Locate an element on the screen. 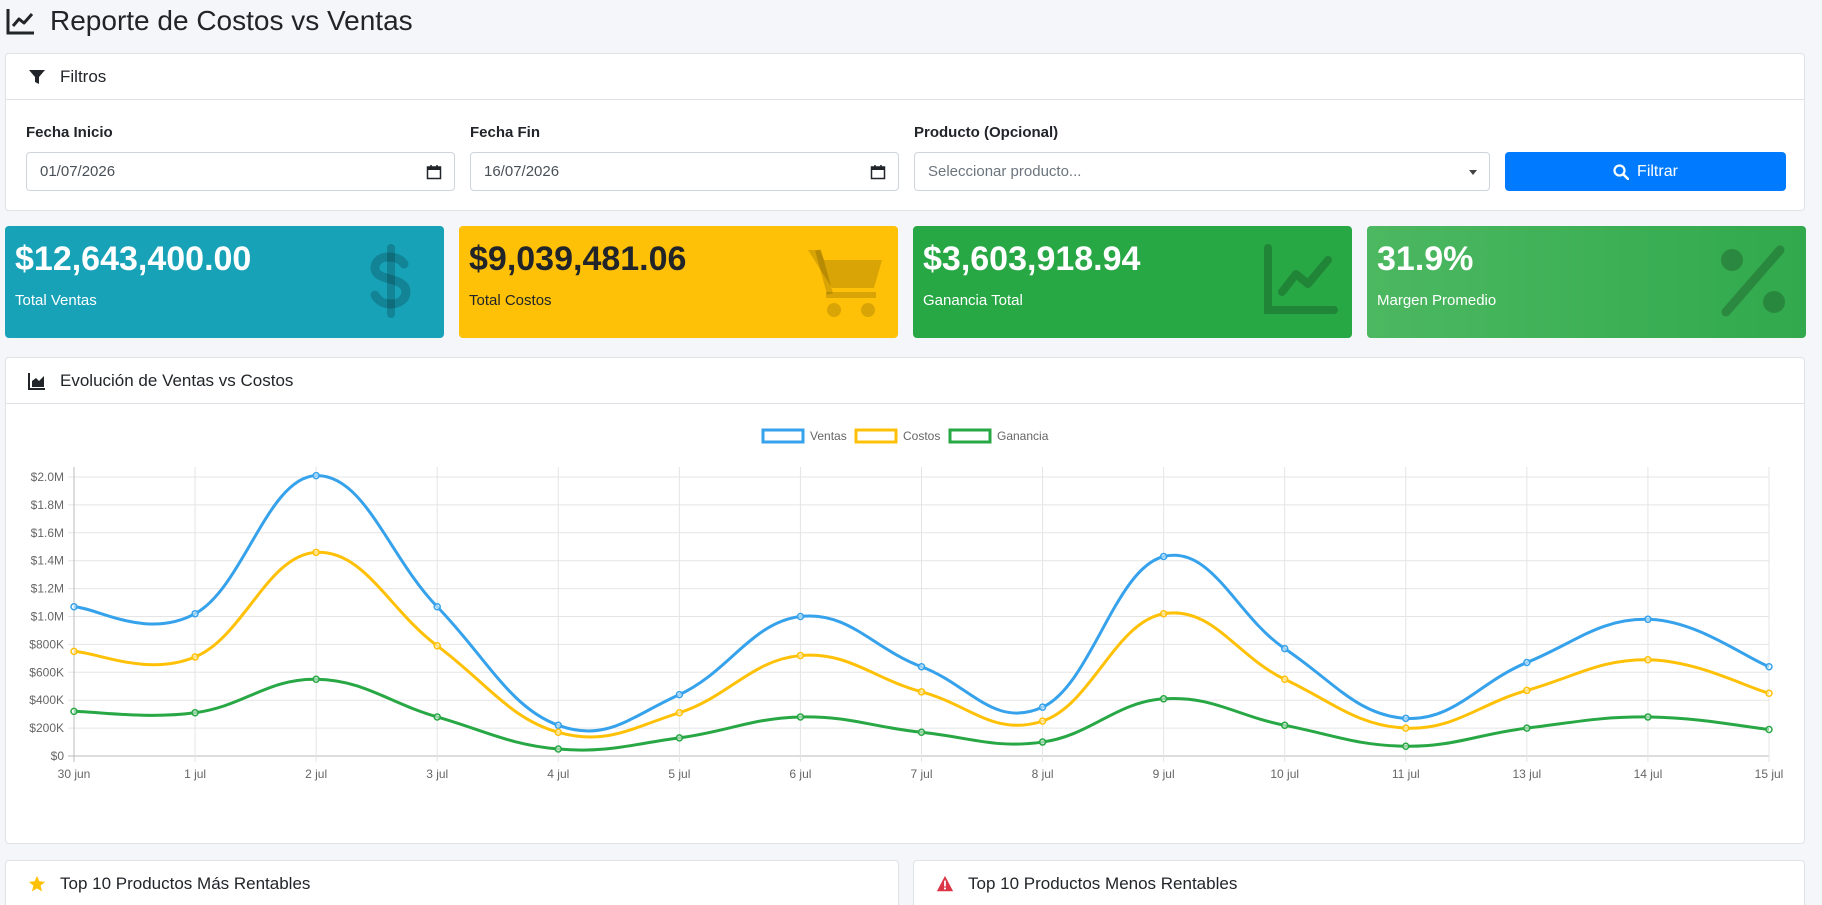  stat-label: Total Ventas is located at coordinates (56, 300).